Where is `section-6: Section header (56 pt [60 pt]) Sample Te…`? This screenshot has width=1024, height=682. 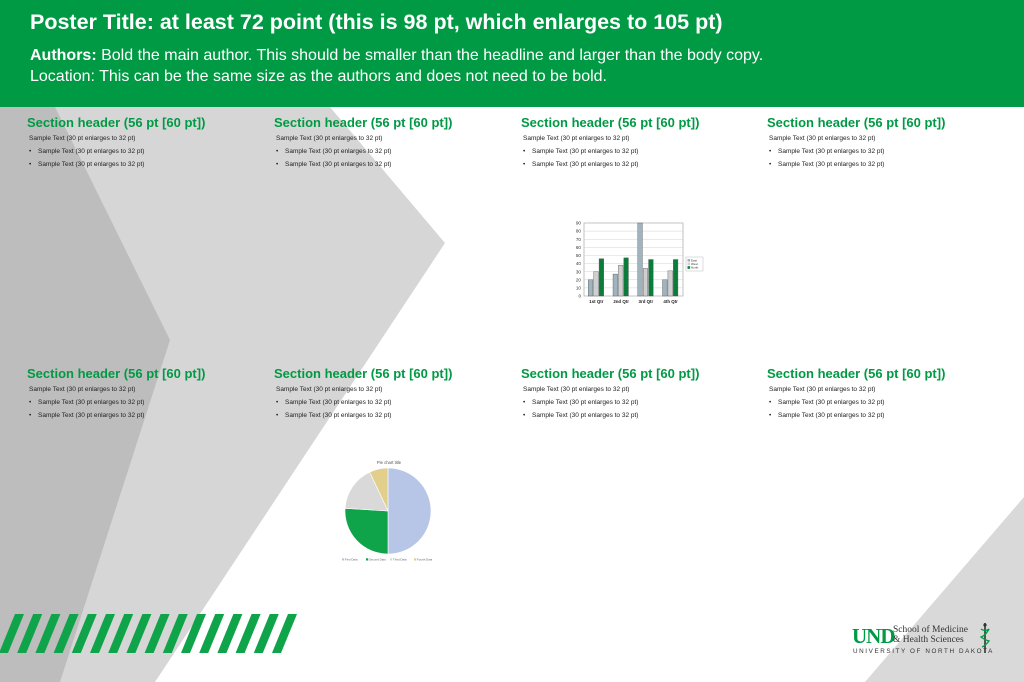
section-6: Section header (56 pt [60 pt]) Sample Te… is located at coordinates (395, 395).